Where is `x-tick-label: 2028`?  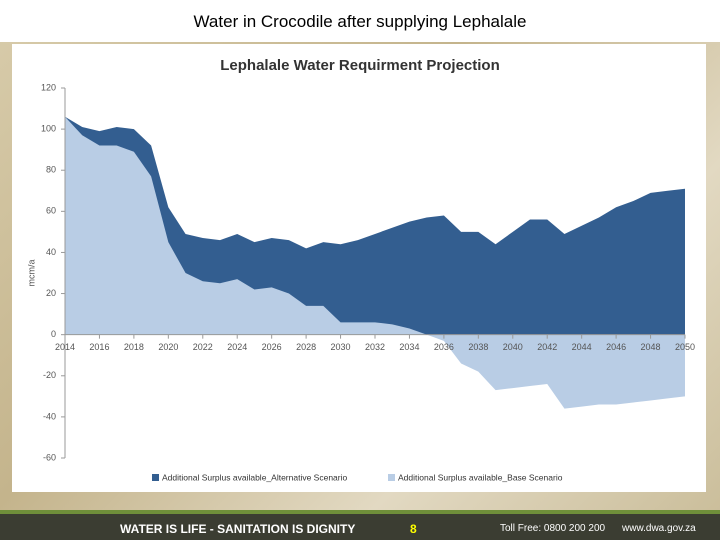
x-tick-label: 2028 is located at coordinates (306, 347).